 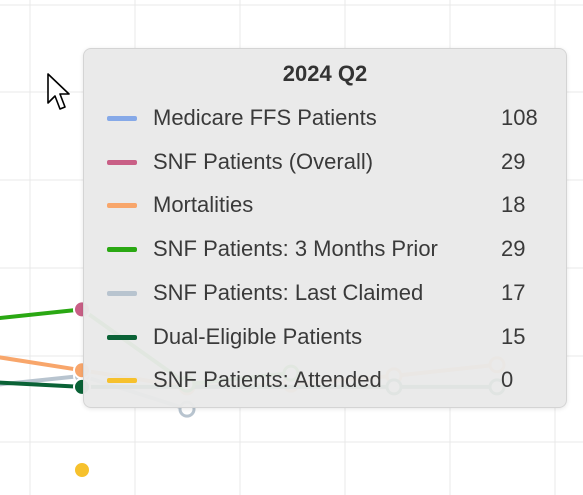 What do you see at coordinates (325, 73) in the screenshot?
I see `tooltip-title: 2024 Q2` at bounding box center [325, 73].